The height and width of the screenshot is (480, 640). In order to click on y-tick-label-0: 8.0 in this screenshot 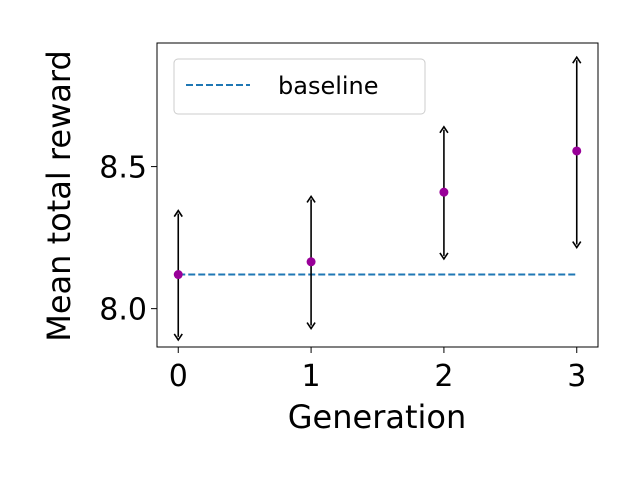, I will do `click(123, 310)`.